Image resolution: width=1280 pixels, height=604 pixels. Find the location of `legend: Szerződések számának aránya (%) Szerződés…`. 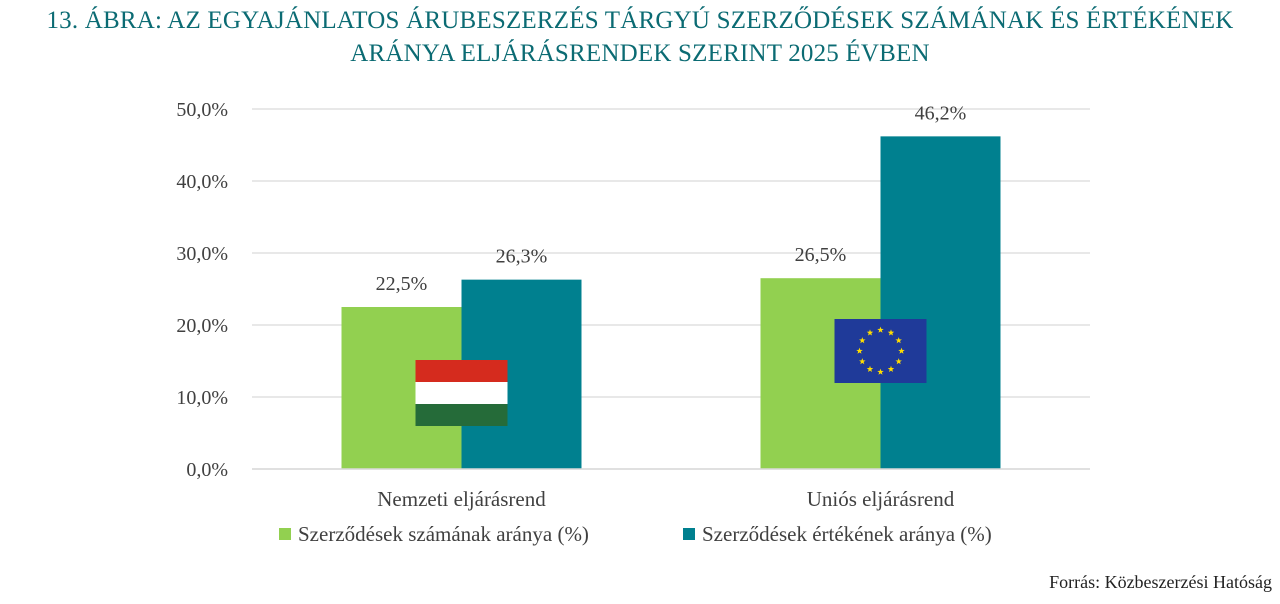

legend: Szerződések számának aránya (%) Szerződés… is located at coordinates (635, 534).